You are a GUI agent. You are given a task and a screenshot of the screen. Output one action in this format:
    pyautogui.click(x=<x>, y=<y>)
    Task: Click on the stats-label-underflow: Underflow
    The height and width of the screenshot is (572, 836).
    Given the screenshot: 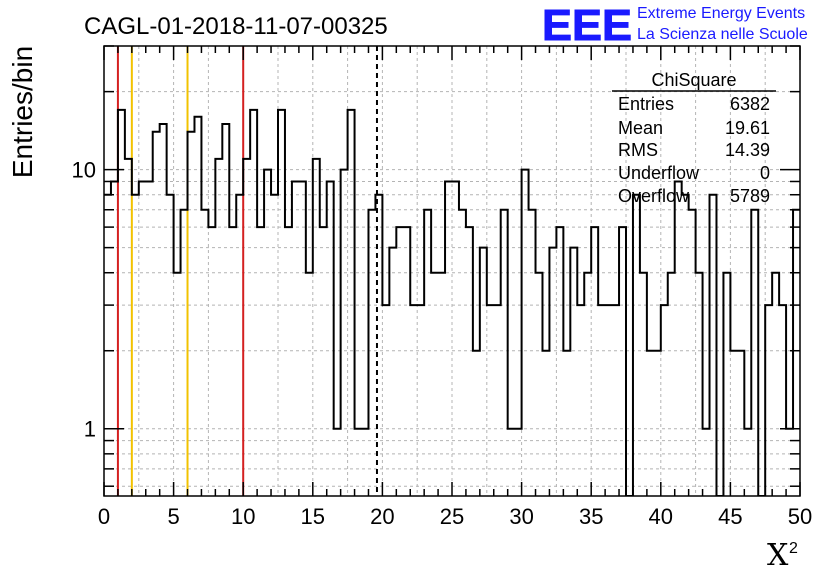 What is the action you would take?
    pyautogui.click(x=659, y=173)
    